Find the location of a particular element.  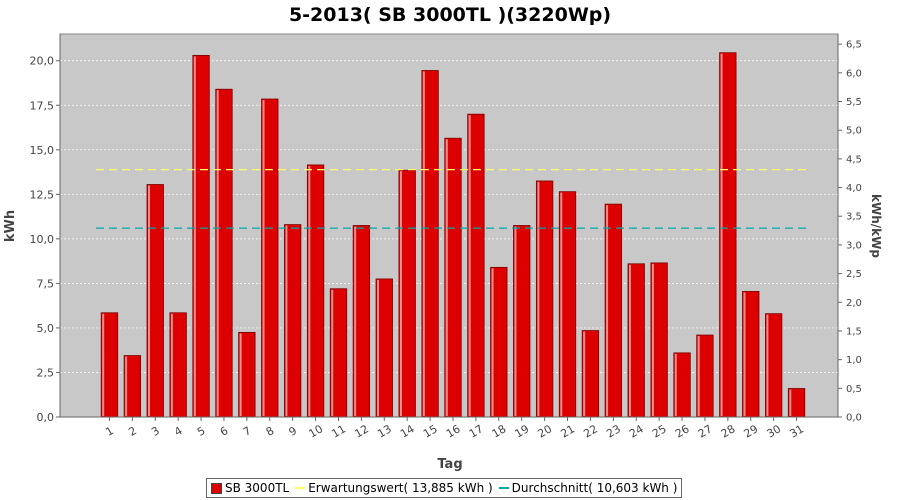

x-tick-label: 13 is located at coordinates (384, 431).